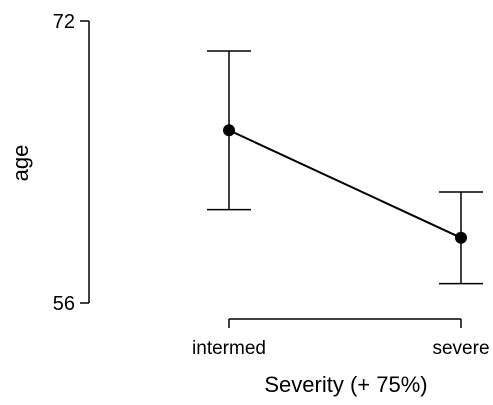 The width and height of the screenshot is (493, 405). I want to click on y-axis: 56 72, so click(71, 163).